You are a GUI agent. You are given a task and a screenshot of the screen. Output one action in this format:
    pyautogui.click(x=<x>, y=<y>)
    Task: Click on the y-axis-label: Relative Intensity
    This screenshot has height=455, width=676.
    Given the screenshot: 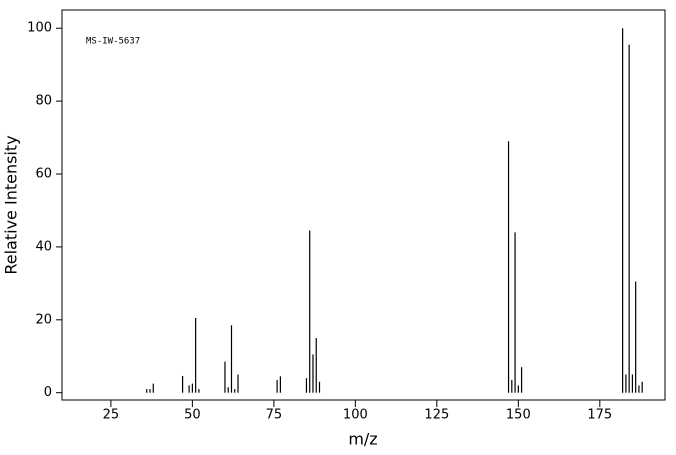 What is the action you would take?
    pyautogui.click(x=11, y=204)
    